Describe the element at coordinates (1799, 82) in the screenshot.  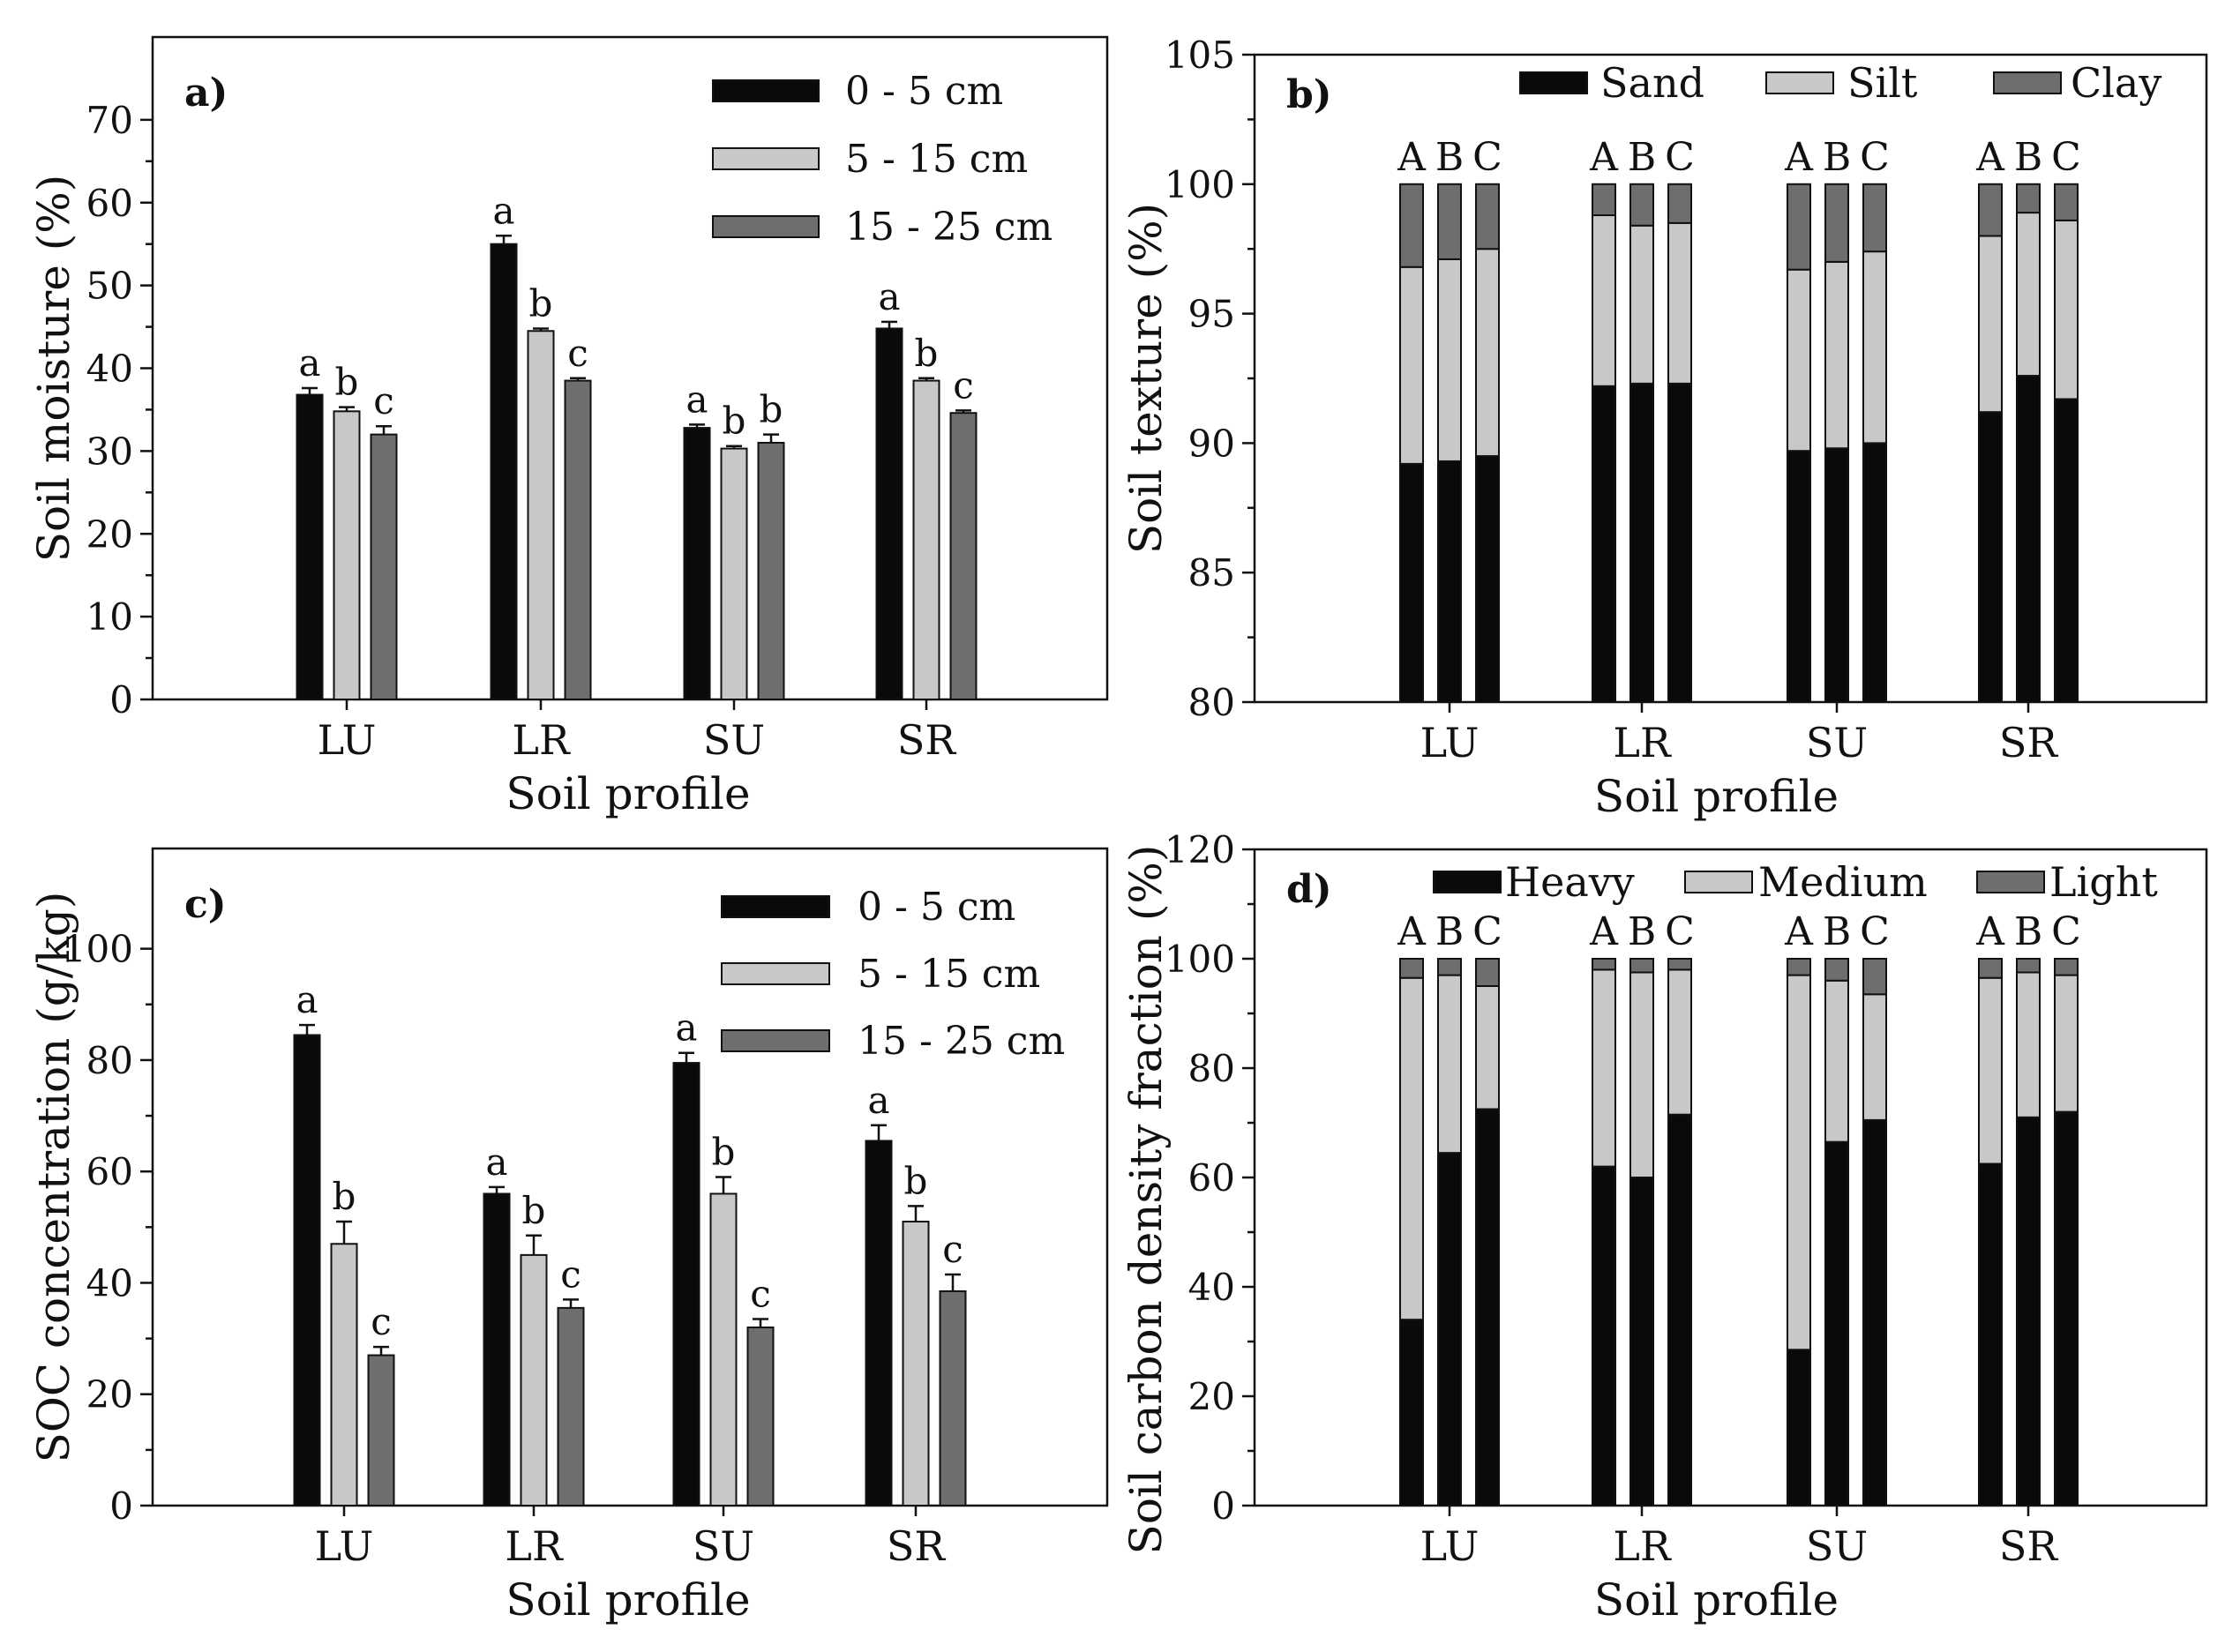
I see `legend-swatch-silt` at that location.